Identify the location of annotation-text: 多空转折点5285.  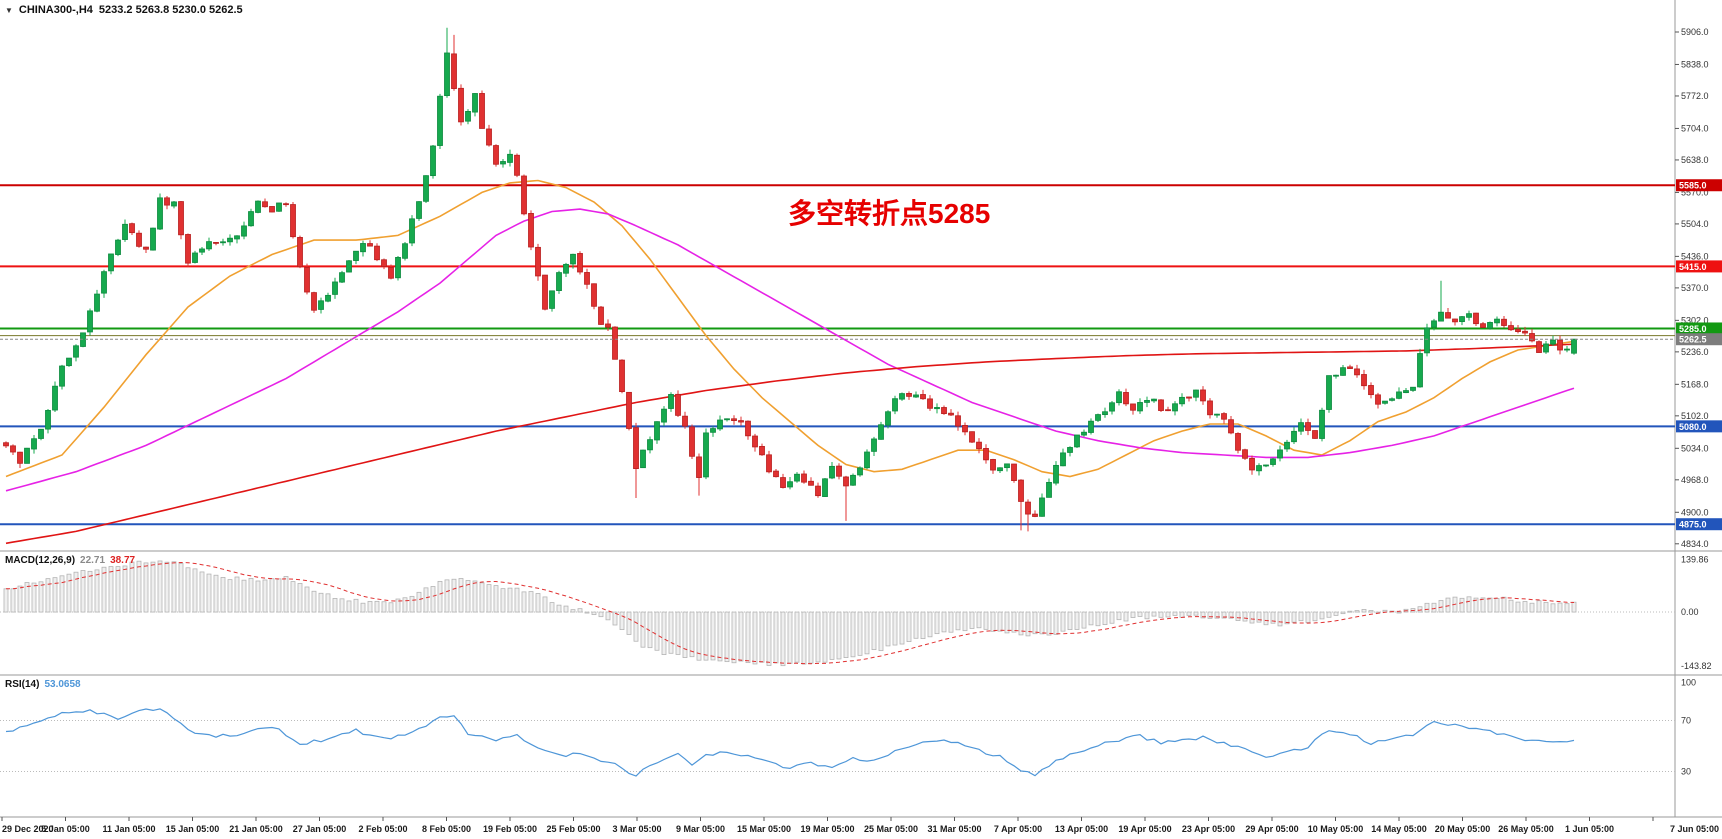
(889, 213).